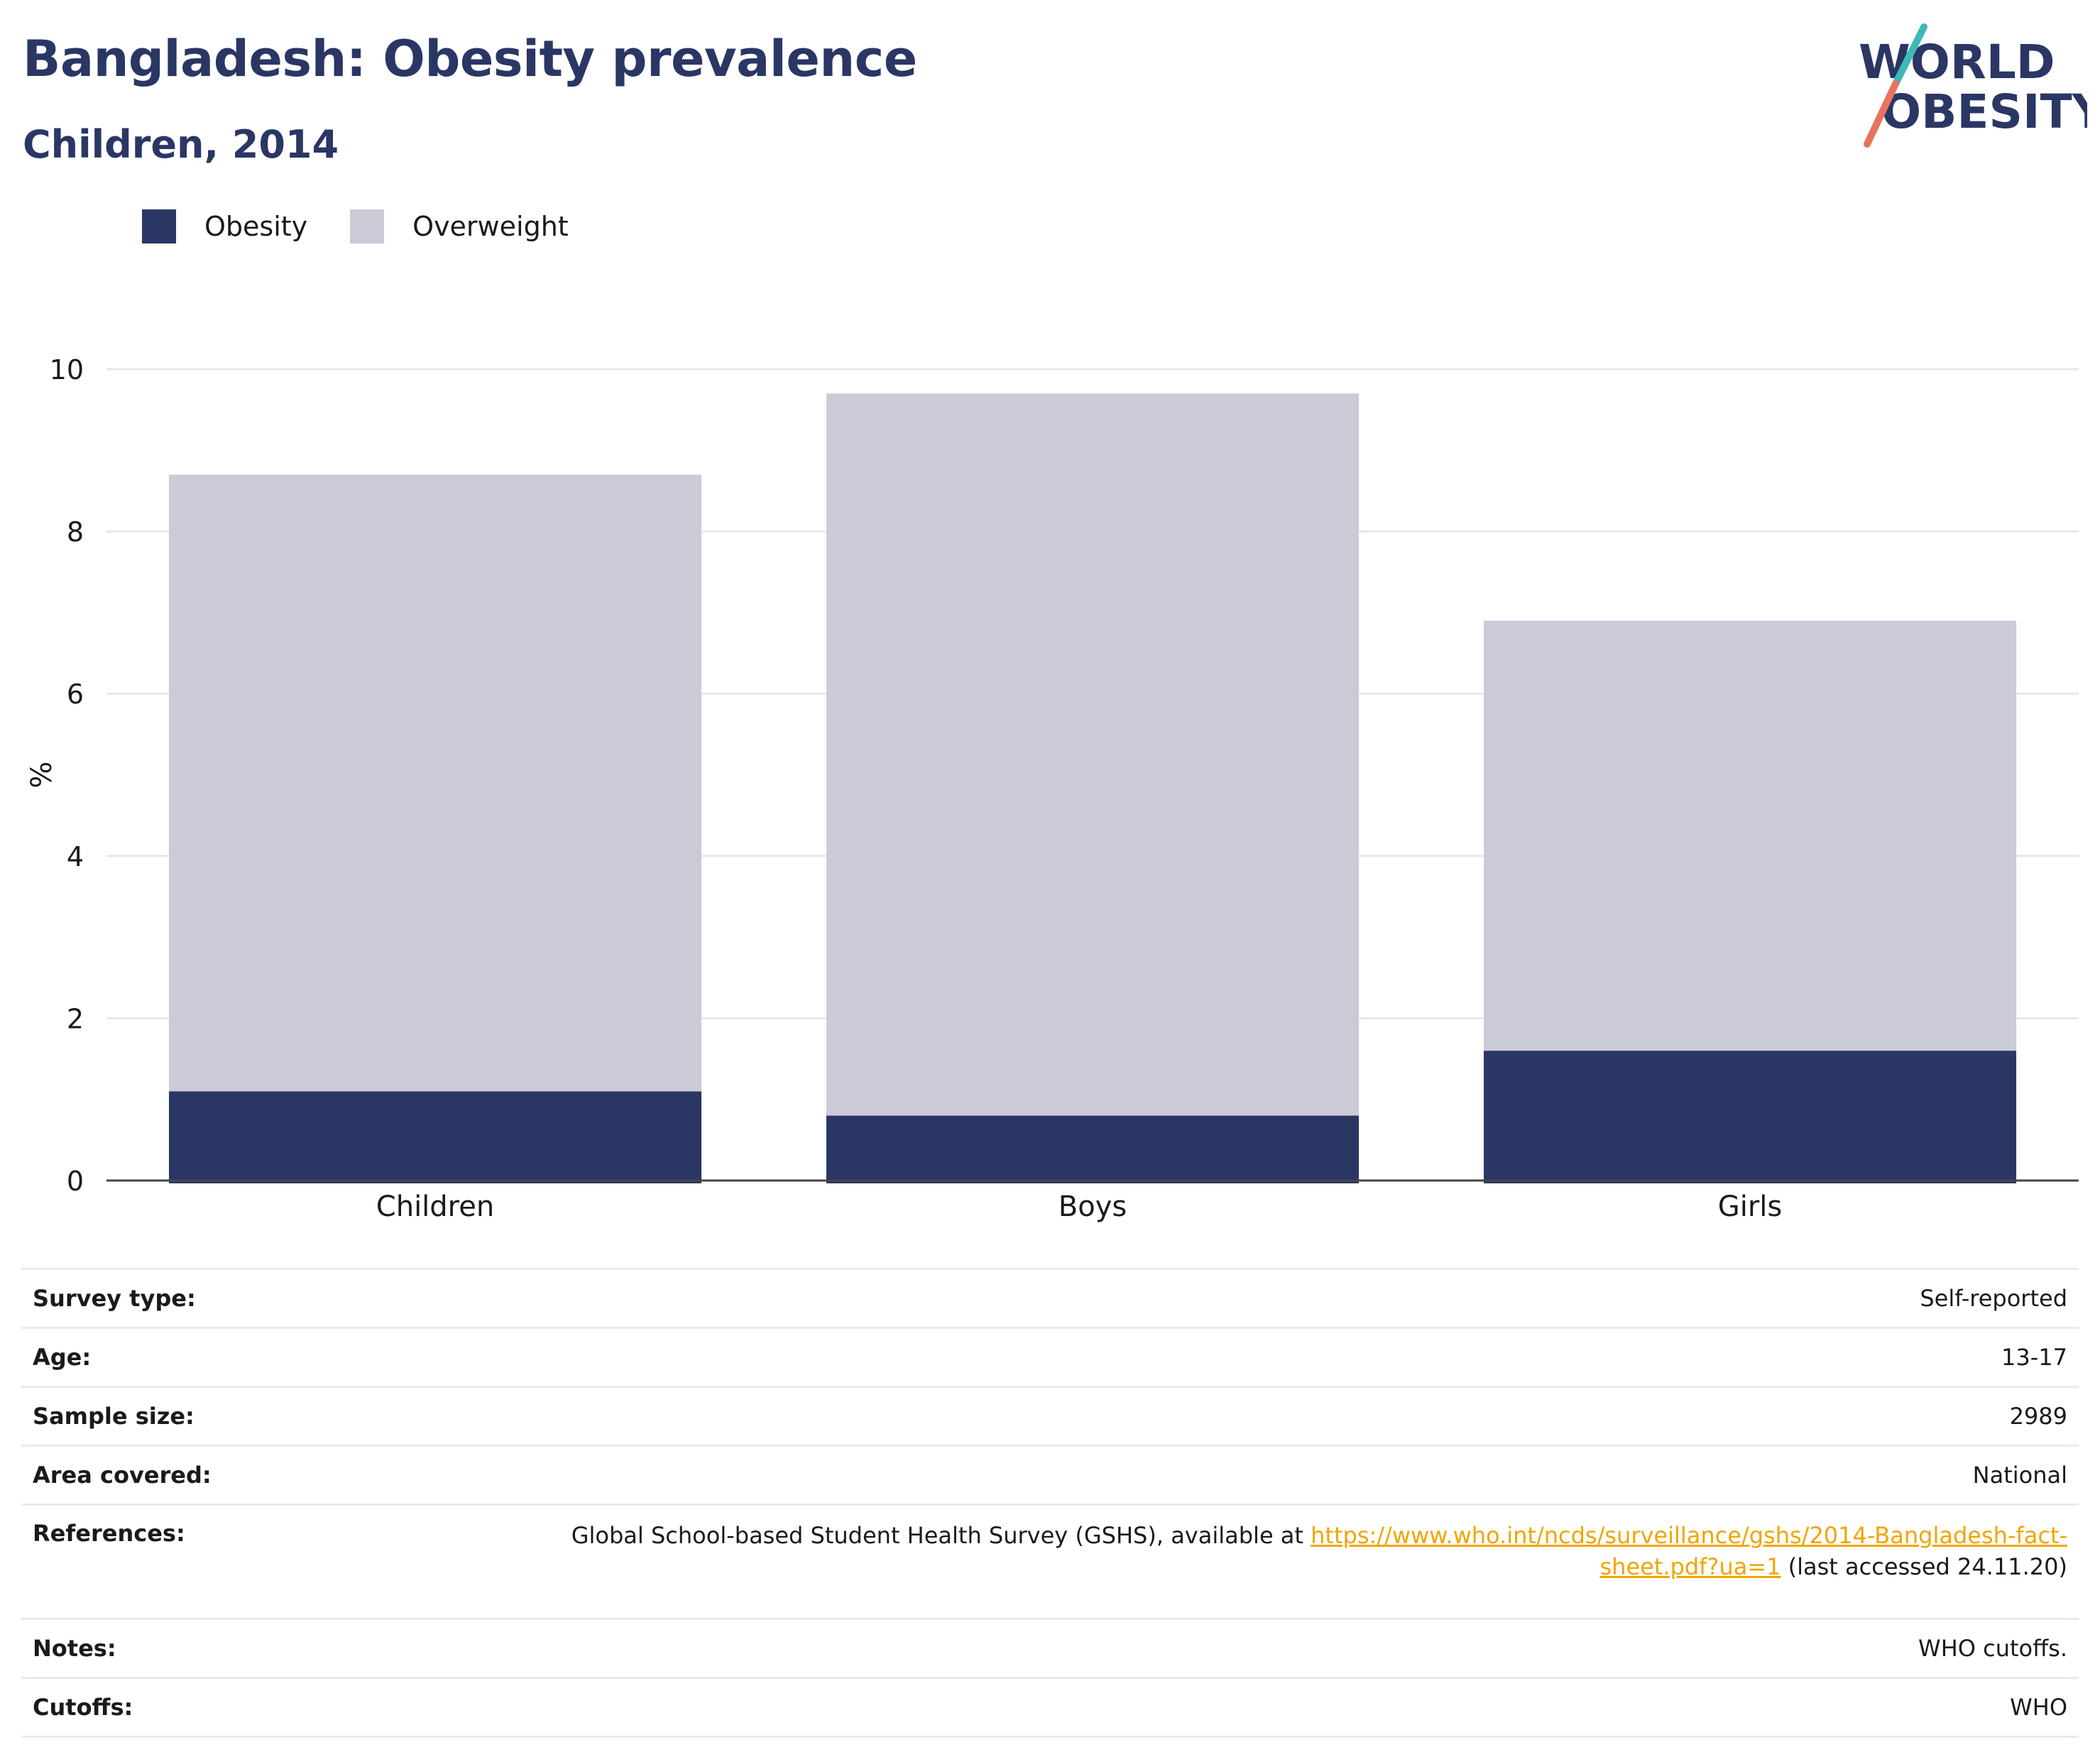  What do you see at coordinates (181, 144) in the screenshot?
I see `page-subtitle: Children, 2014` at bounding box center [181, 144].